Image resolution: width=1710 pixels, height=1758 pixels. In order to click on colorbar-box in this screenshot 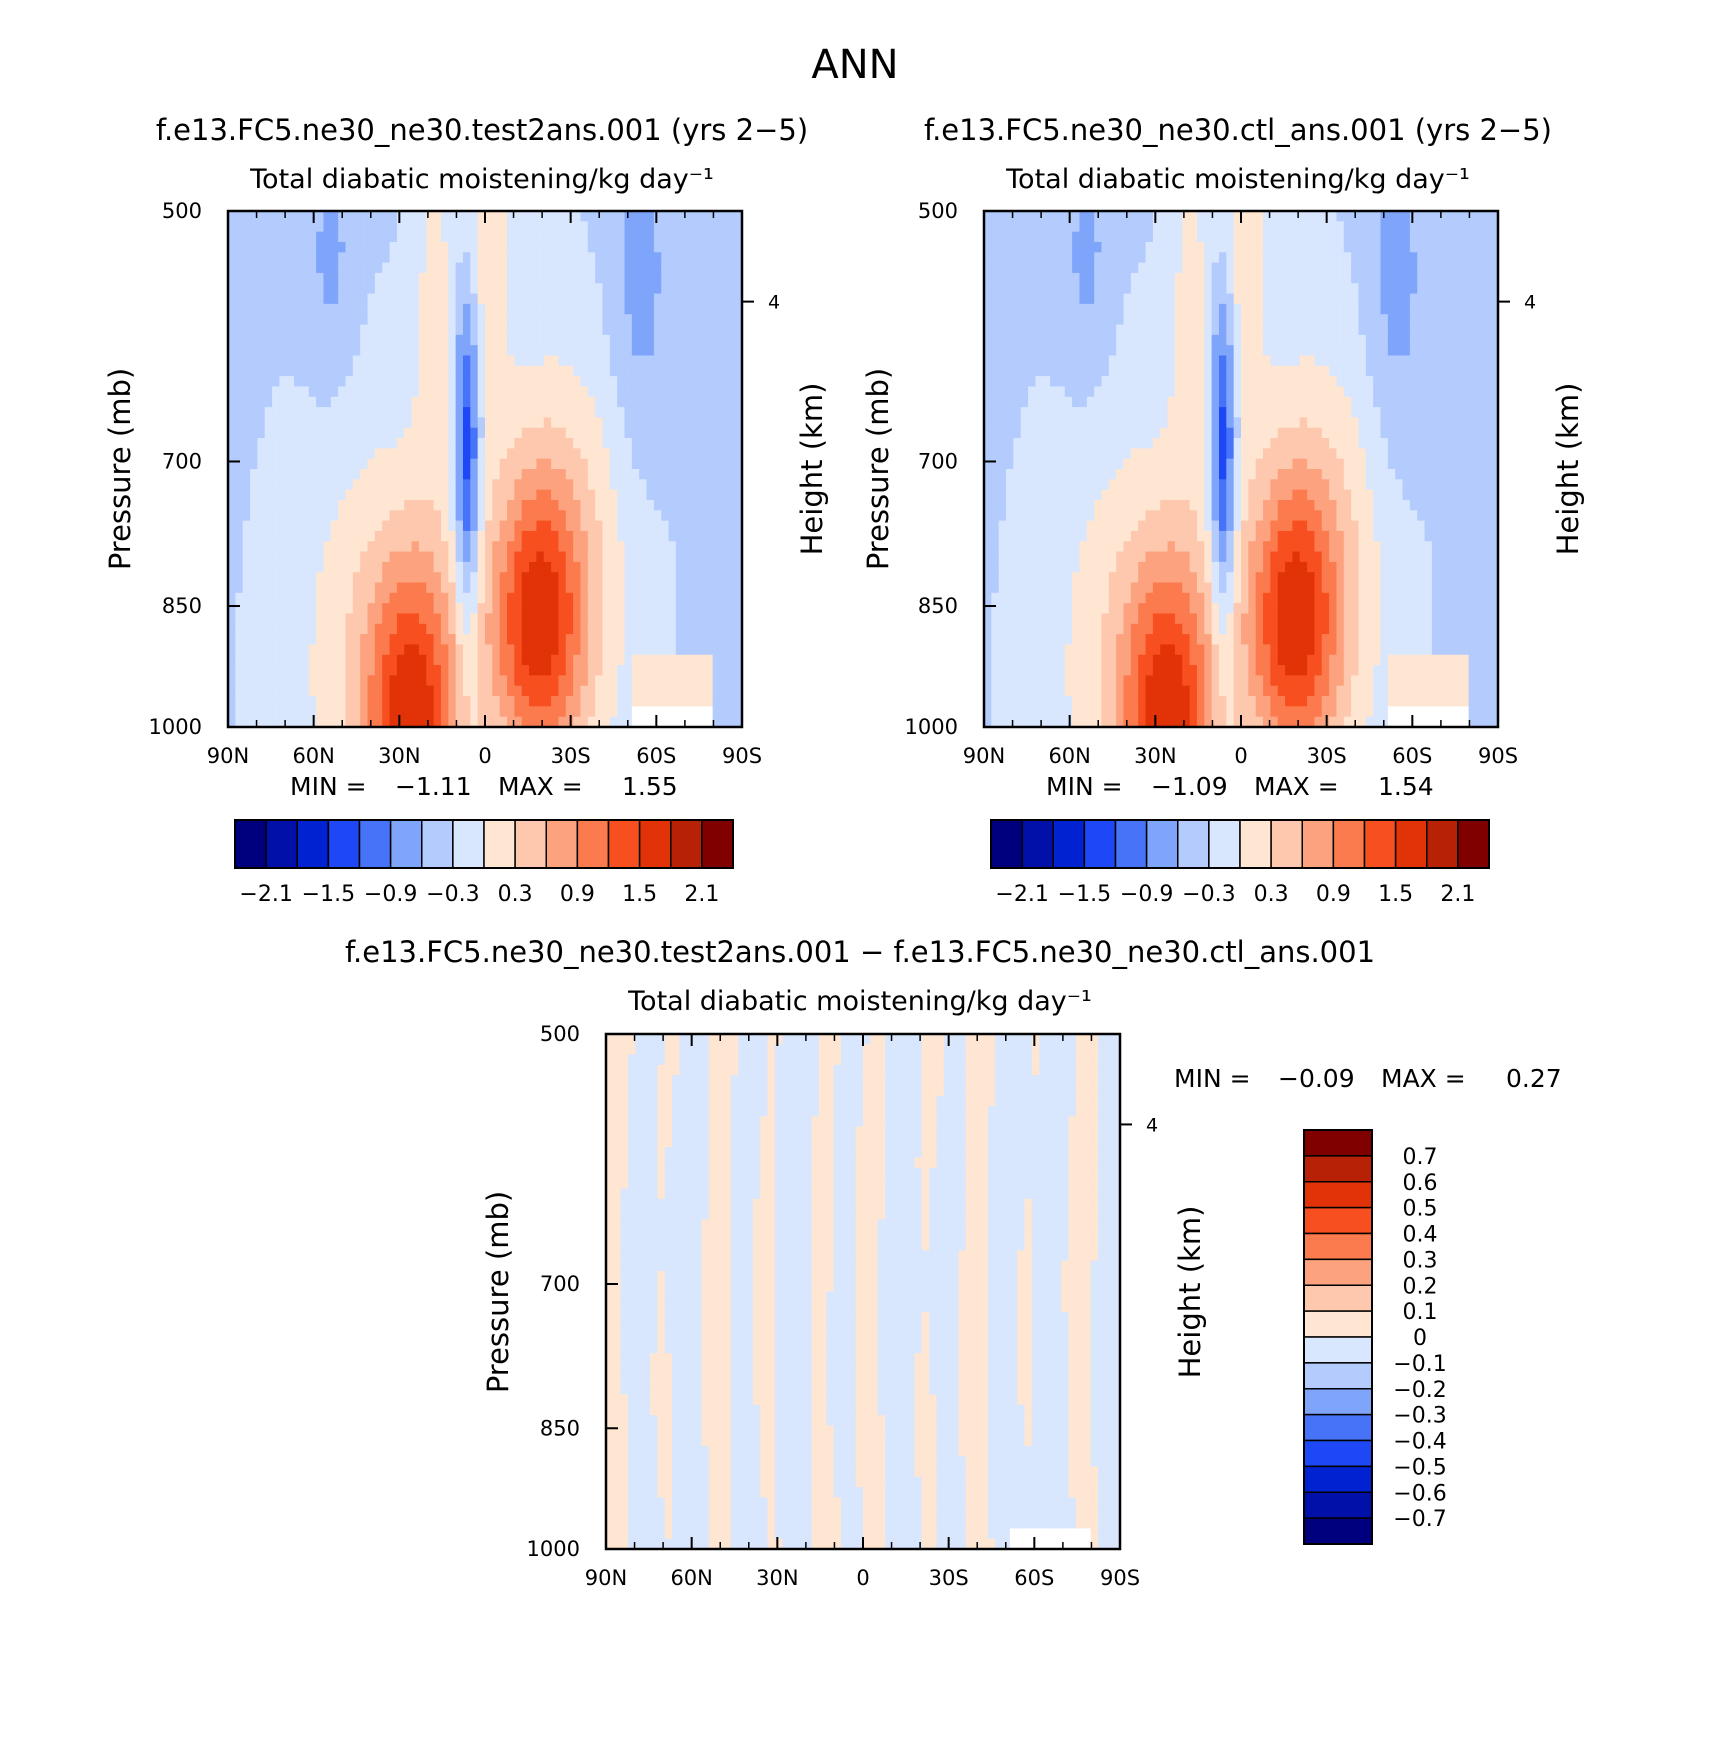, I will do `click(313, 844)`.